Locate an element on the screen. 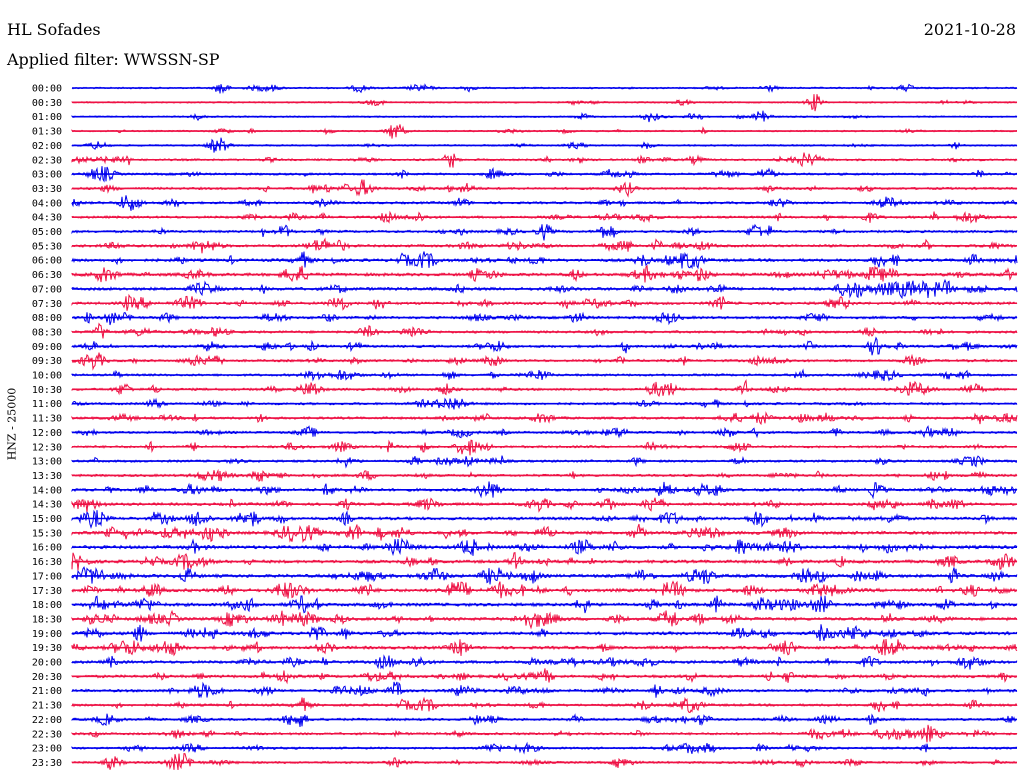  row-tick-label: 00:00 is located at coordinates (47, 89).